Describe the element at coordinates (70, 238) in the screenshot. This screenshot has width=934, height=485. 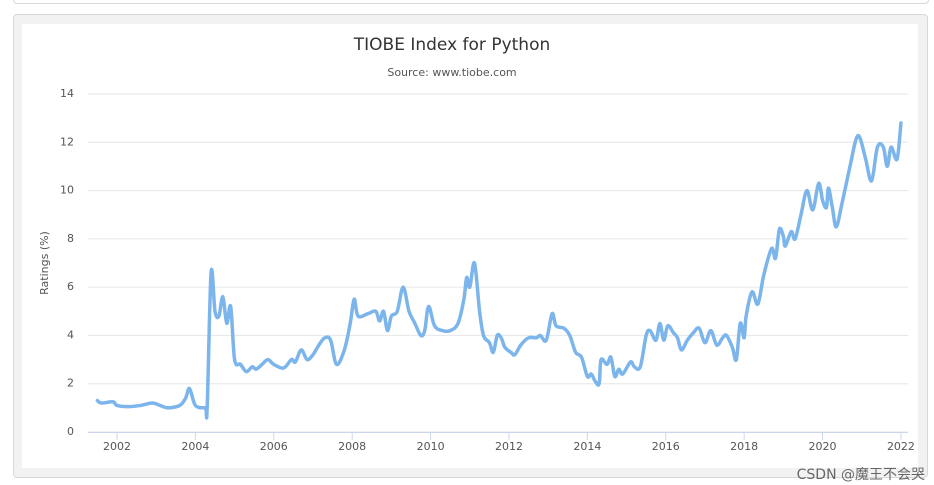
I see `y-tick-label: 8` at that location.